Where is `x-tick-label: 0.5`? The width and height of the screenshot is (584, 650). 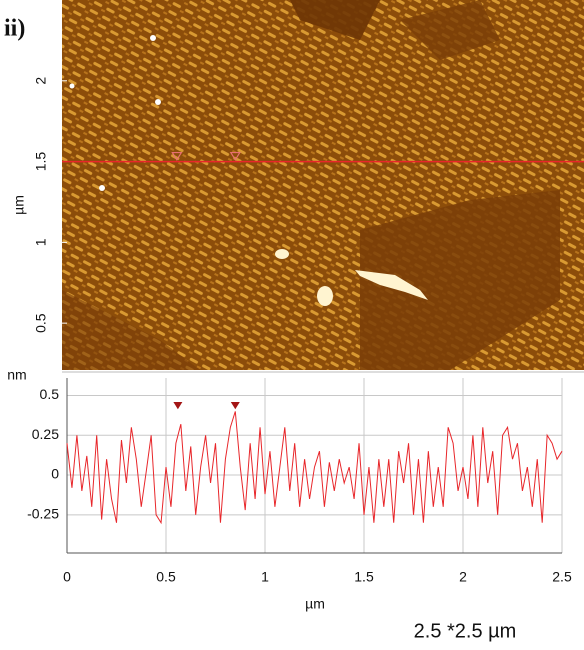
x-tick-label: 0.5 is located at coordinates (166, 577).